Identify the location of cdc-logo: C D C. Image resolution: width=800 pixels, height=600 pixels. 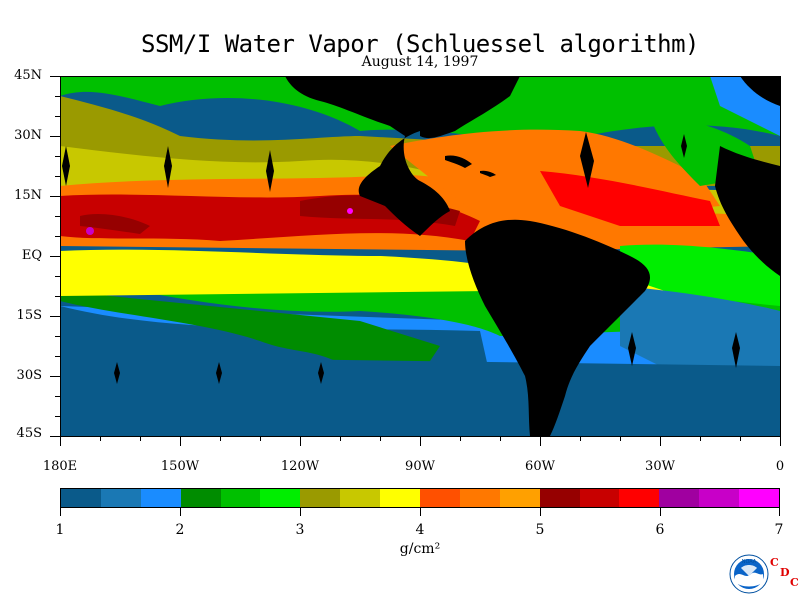
(784, 576).